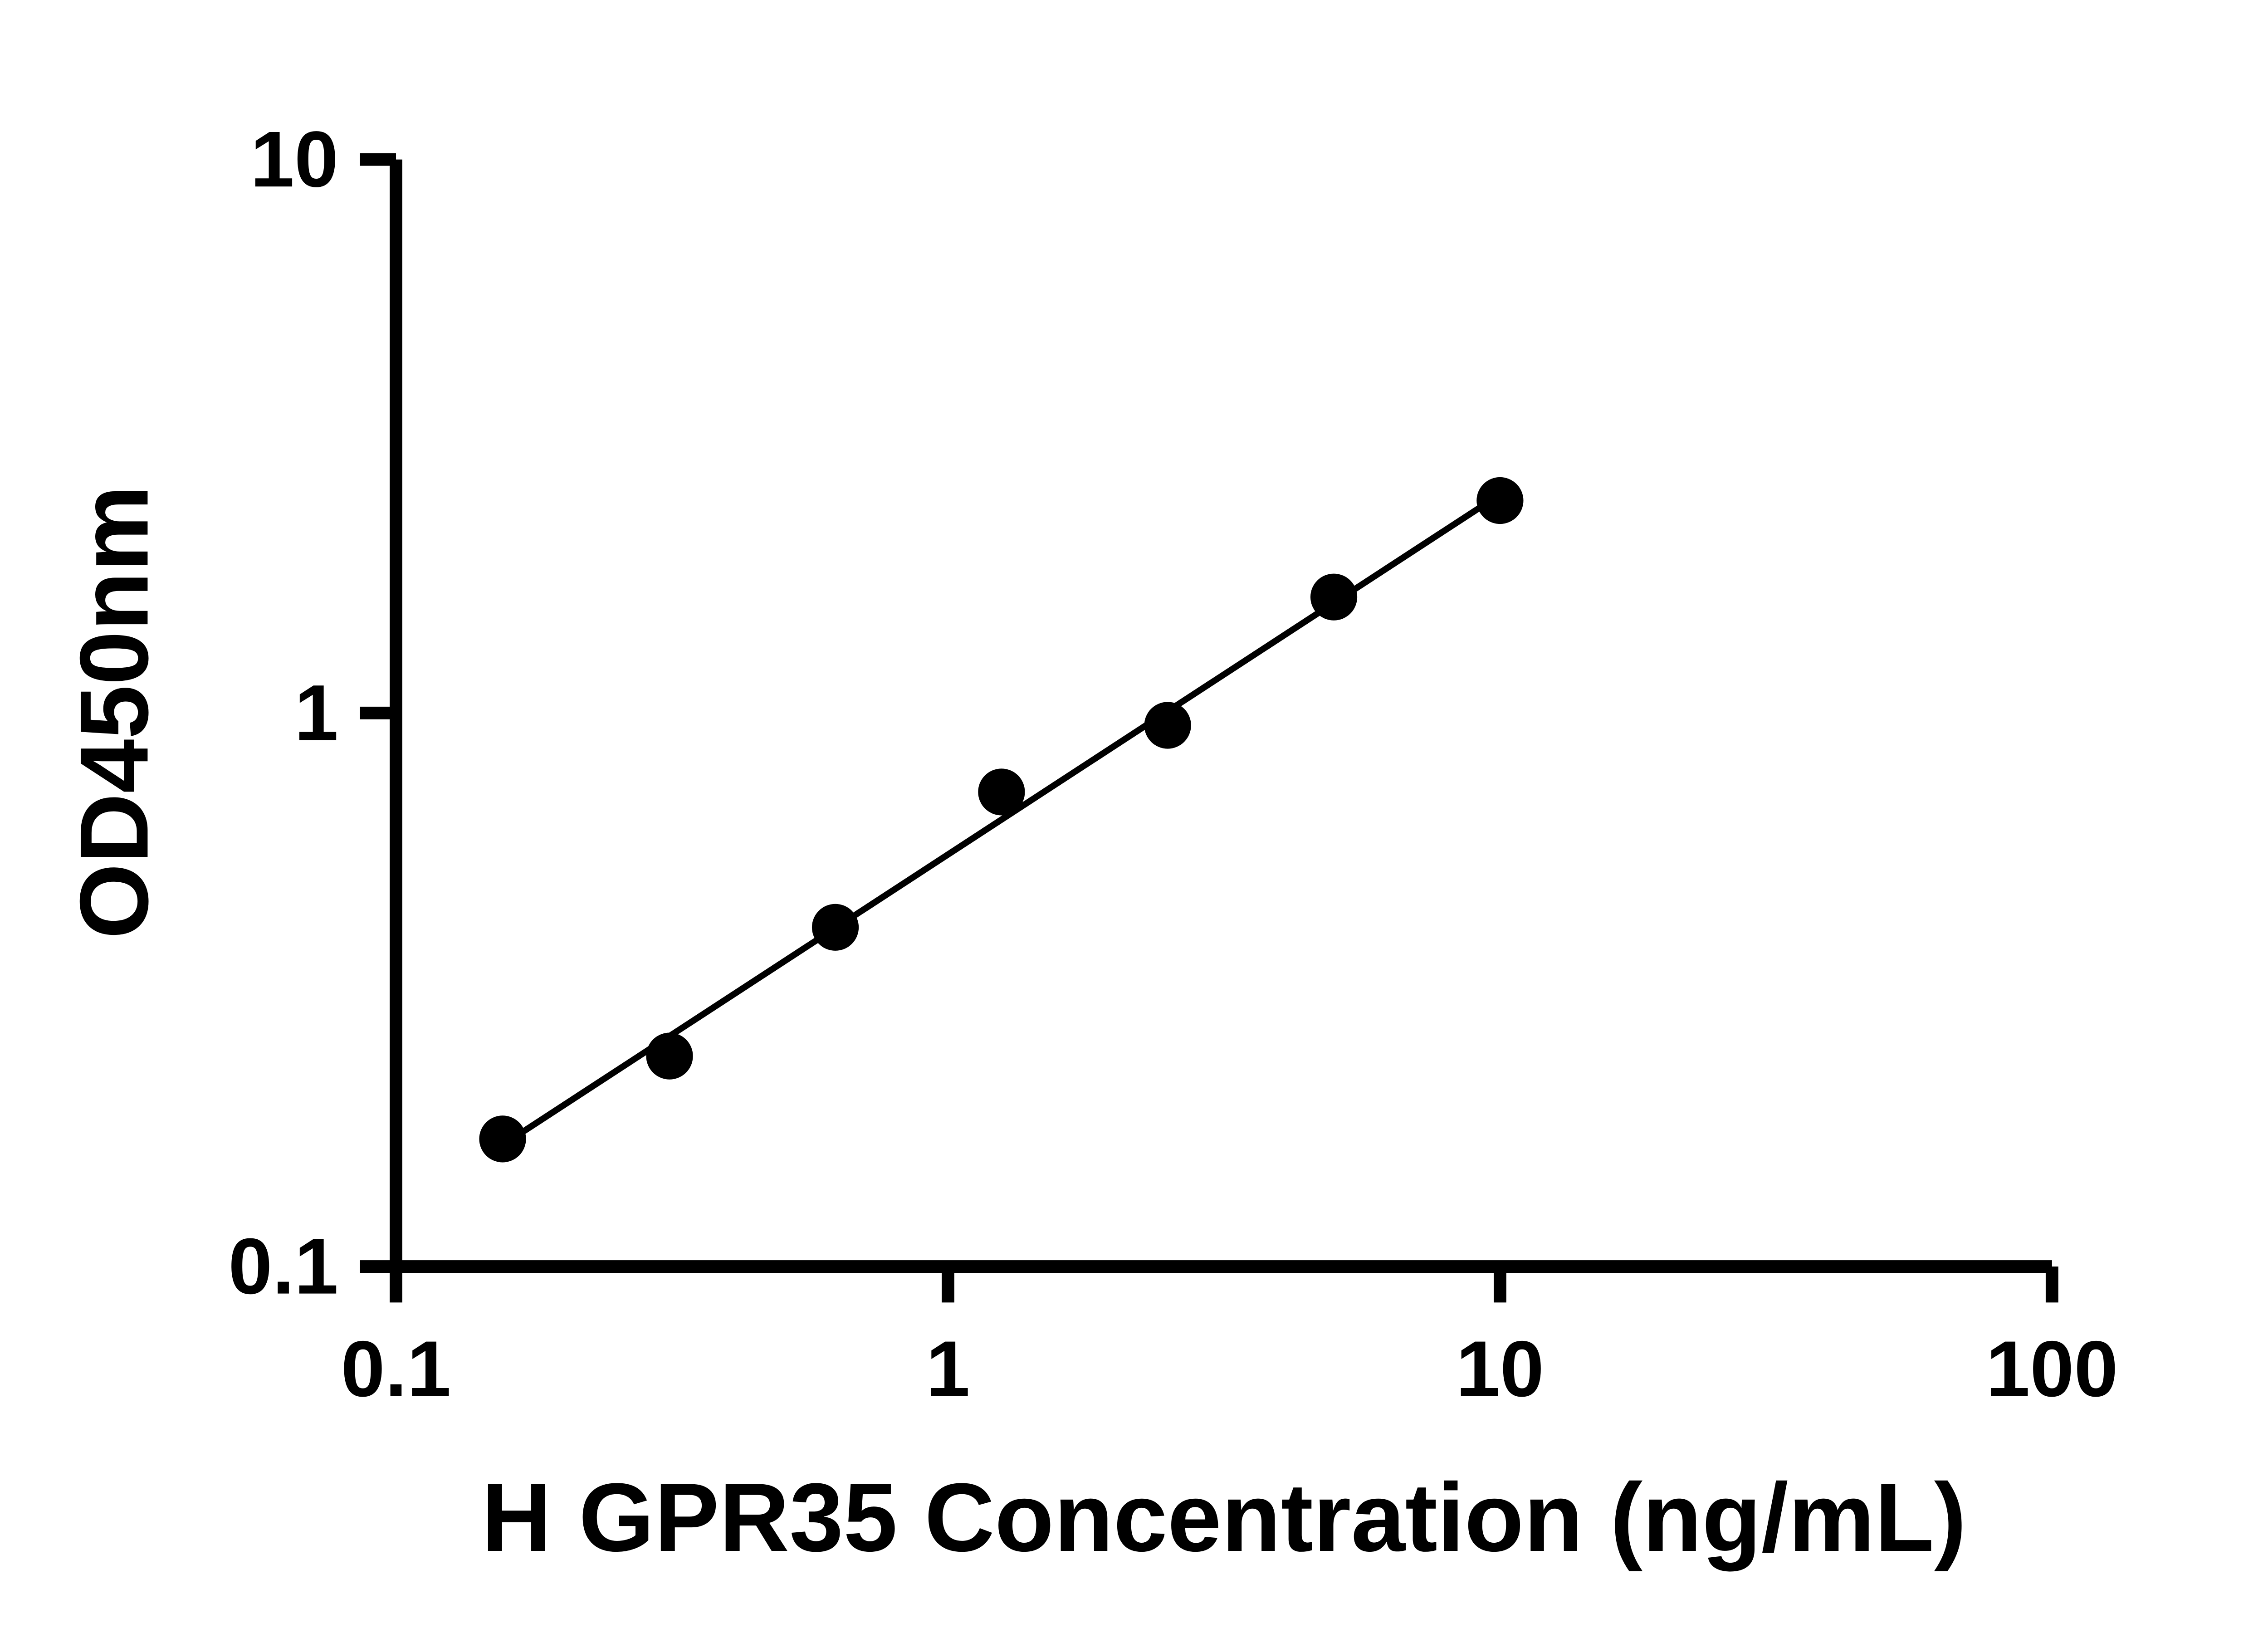 The image size is (2268, 1633). I want to click on y-axis-title: OD450nm, so click(114, 712).